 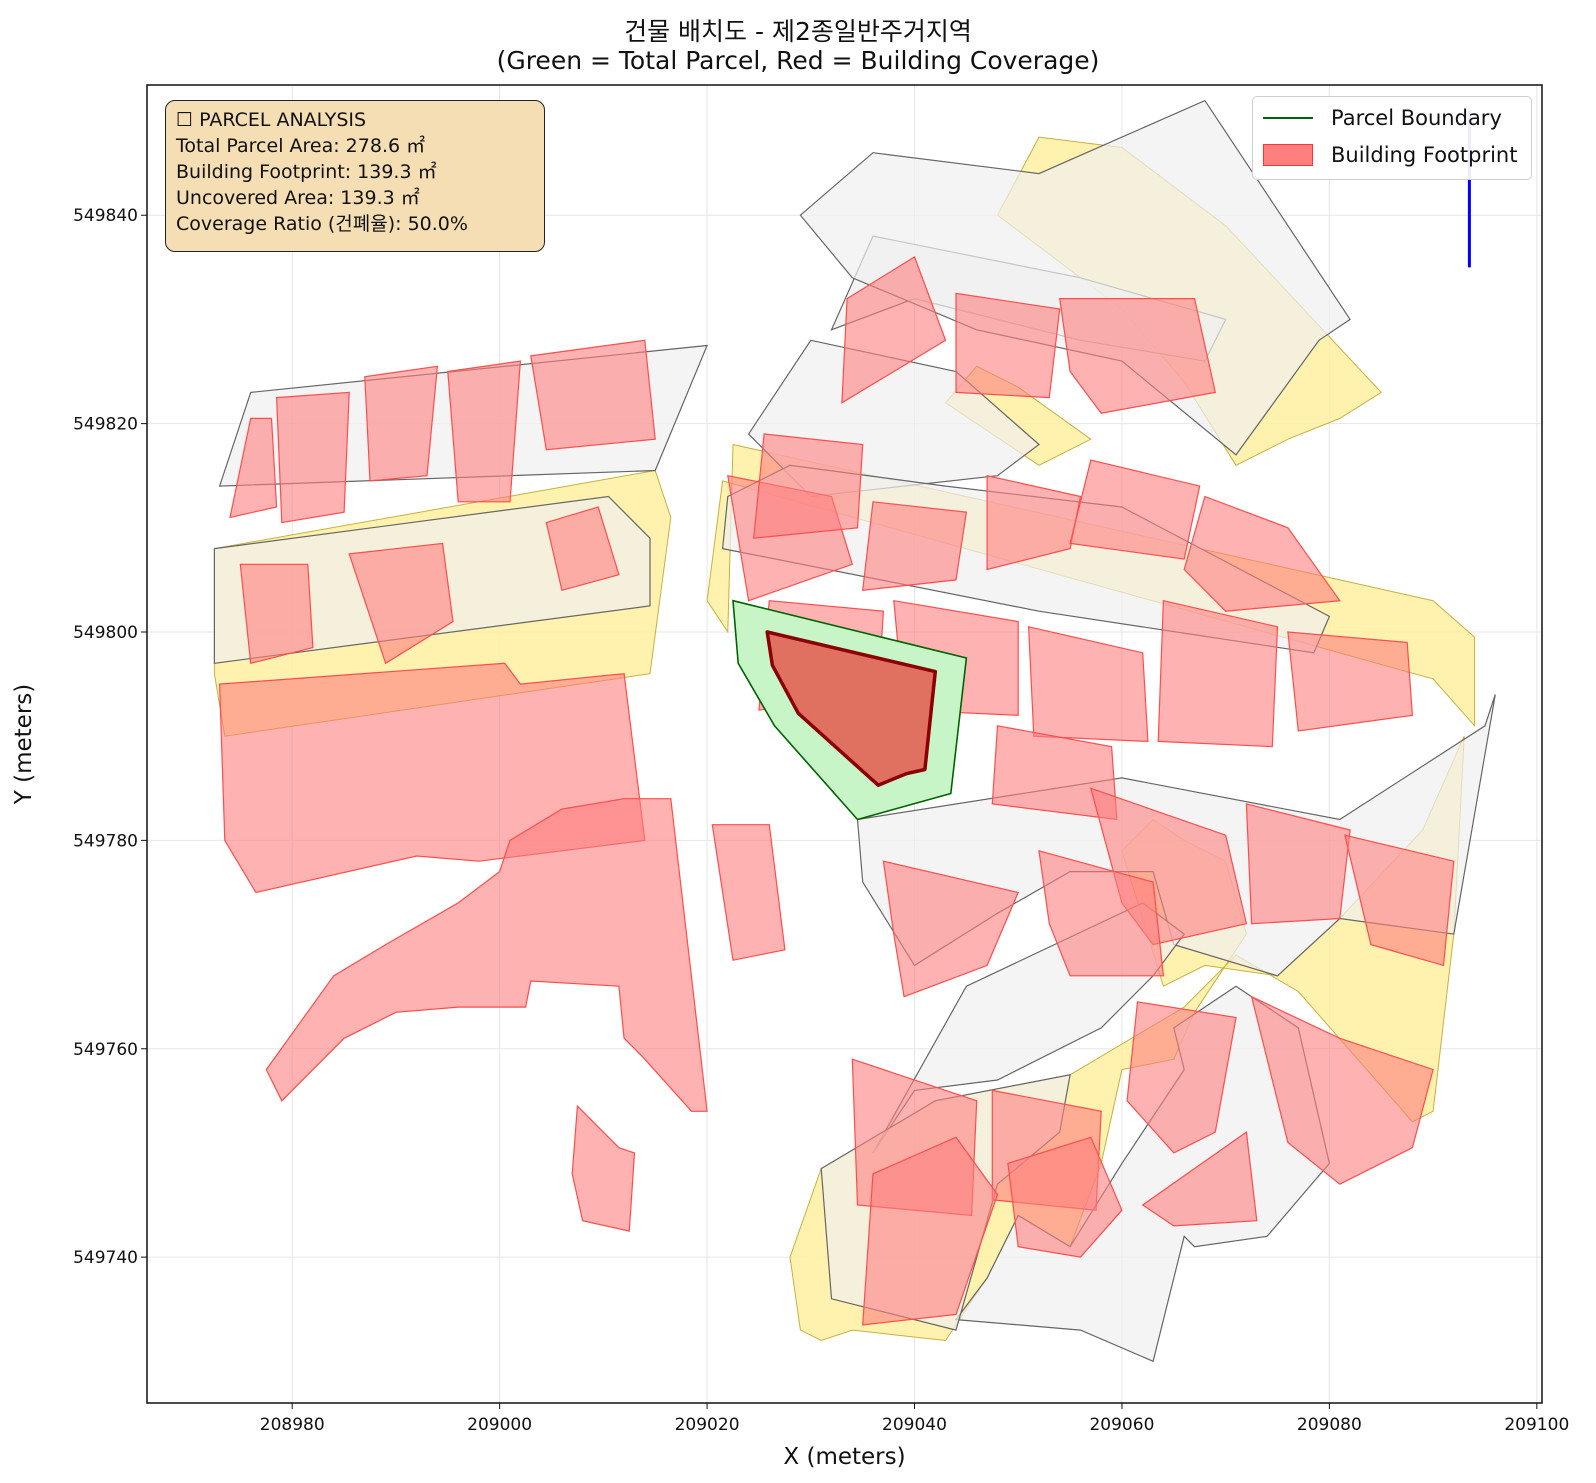 I want to click on legend-label: Parcel Boundary, so click(x=1416, y=118).